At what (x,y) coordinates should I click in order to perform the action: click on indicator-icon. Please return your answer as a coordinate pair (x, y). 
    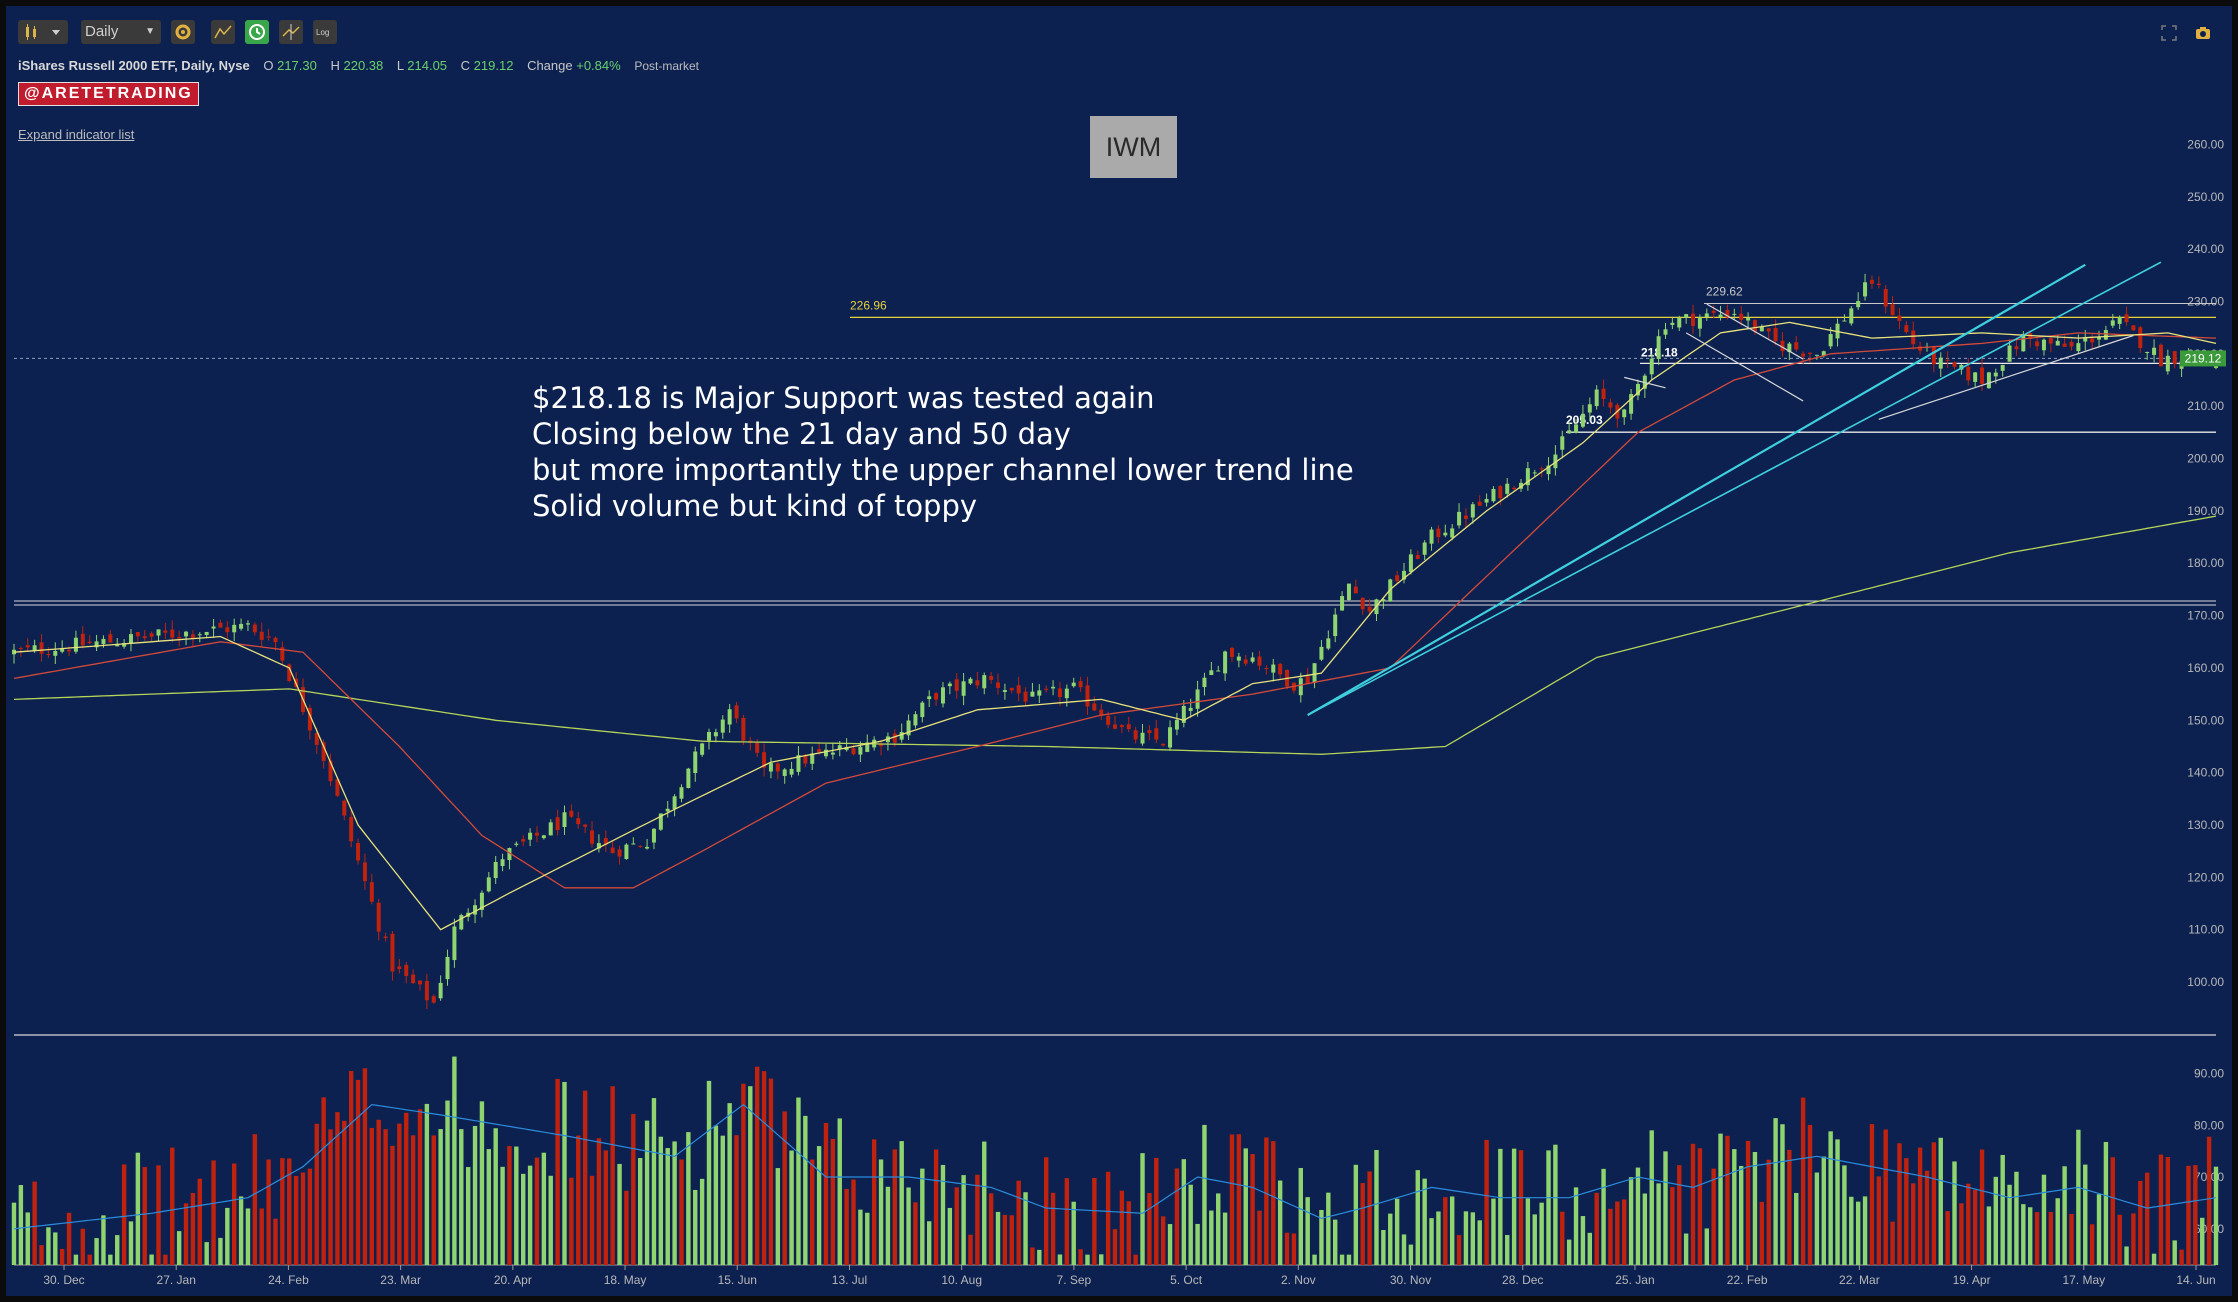
    Looking at the image, I should click on (223, 32).